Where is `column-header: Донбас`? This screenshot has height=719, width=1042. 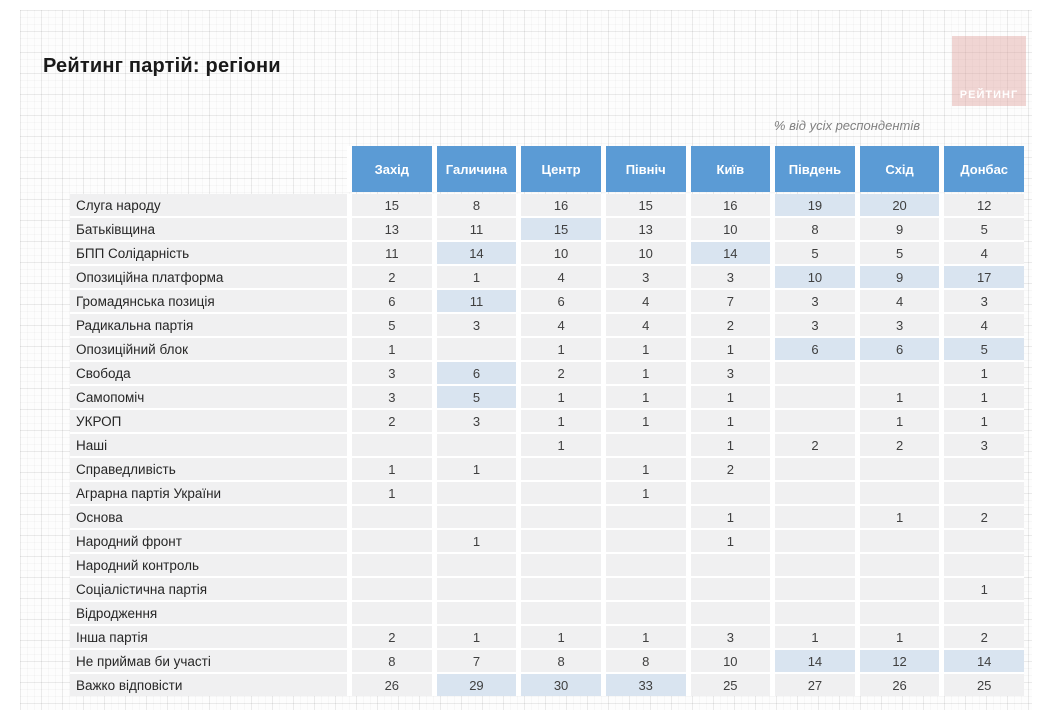 column-header: Донбас is located at coordinates (981, 169).